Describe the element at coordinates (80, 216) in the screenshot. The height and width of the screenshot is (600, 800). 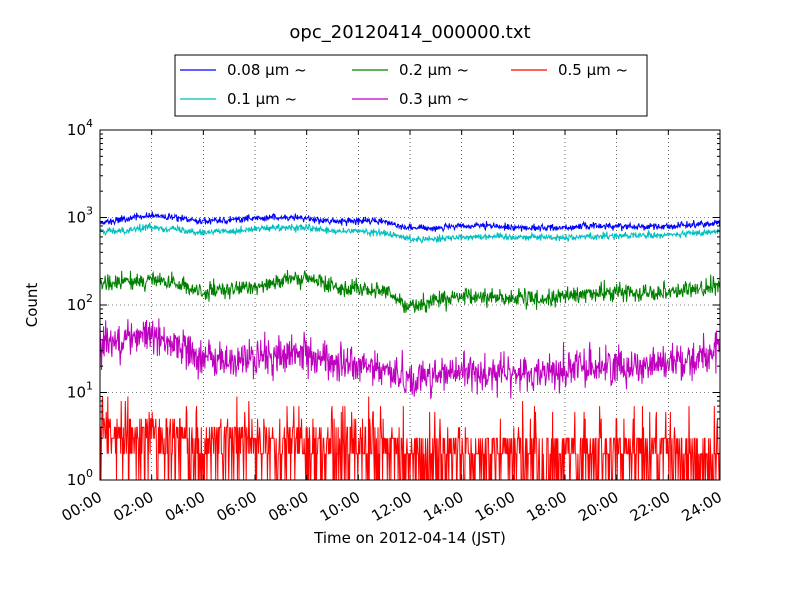
I see `y-tick-label: 10³` at that location.